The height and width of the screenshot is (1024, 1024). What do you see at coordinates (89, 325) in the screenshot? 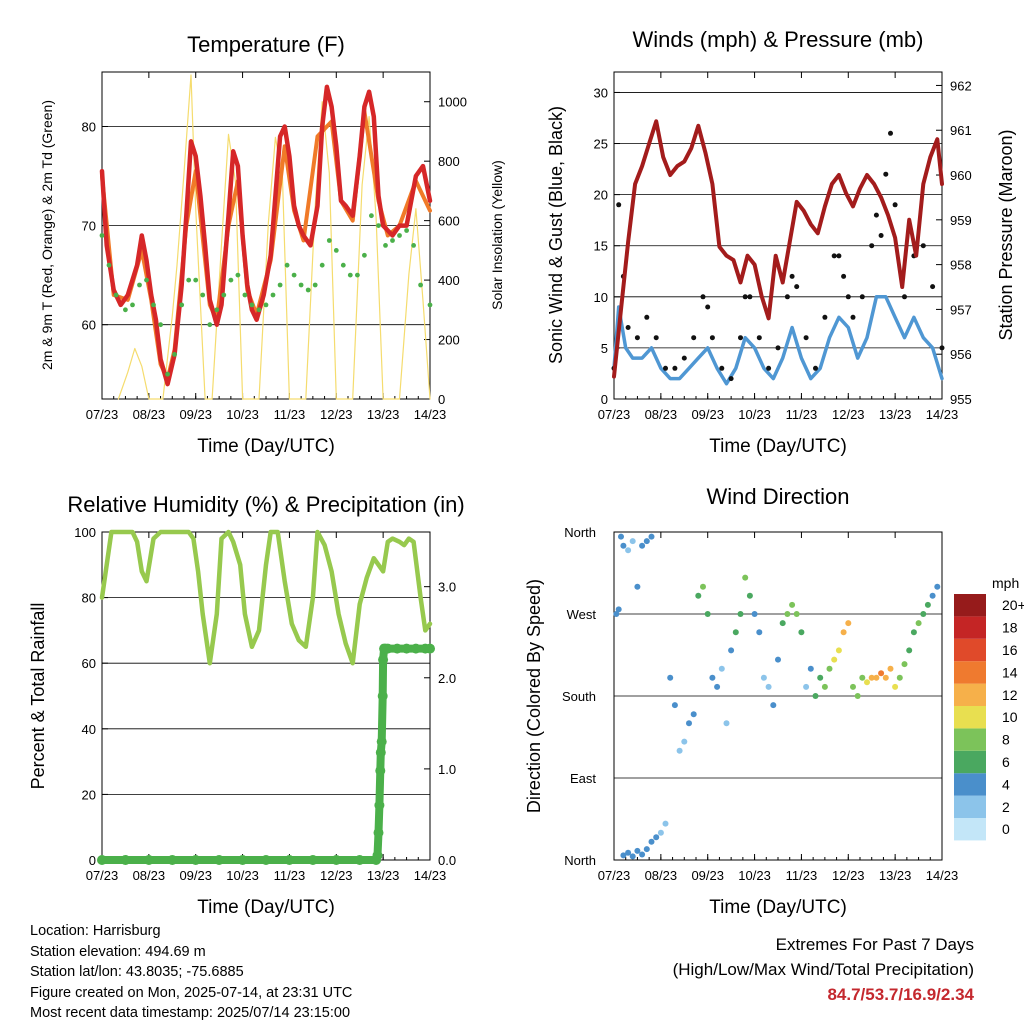
I see `y-tick-label: 60` at bounding box center [89, 325].